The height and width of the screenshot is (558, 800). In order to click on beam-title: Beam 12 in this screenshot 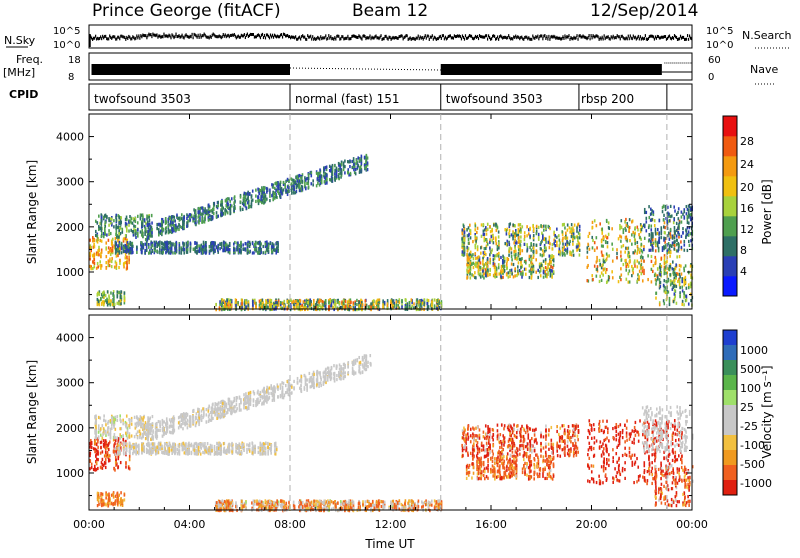, I will do `click(390, 11)`.